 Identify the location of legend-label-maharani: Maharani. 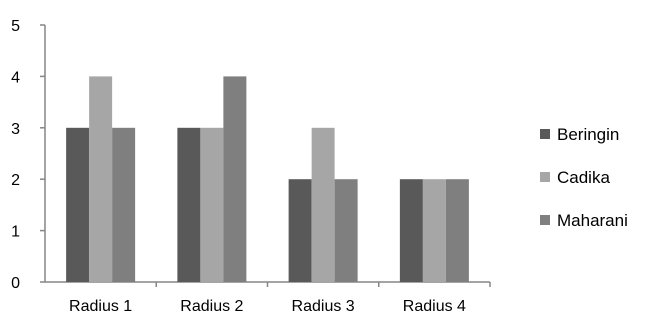
(592, 220).